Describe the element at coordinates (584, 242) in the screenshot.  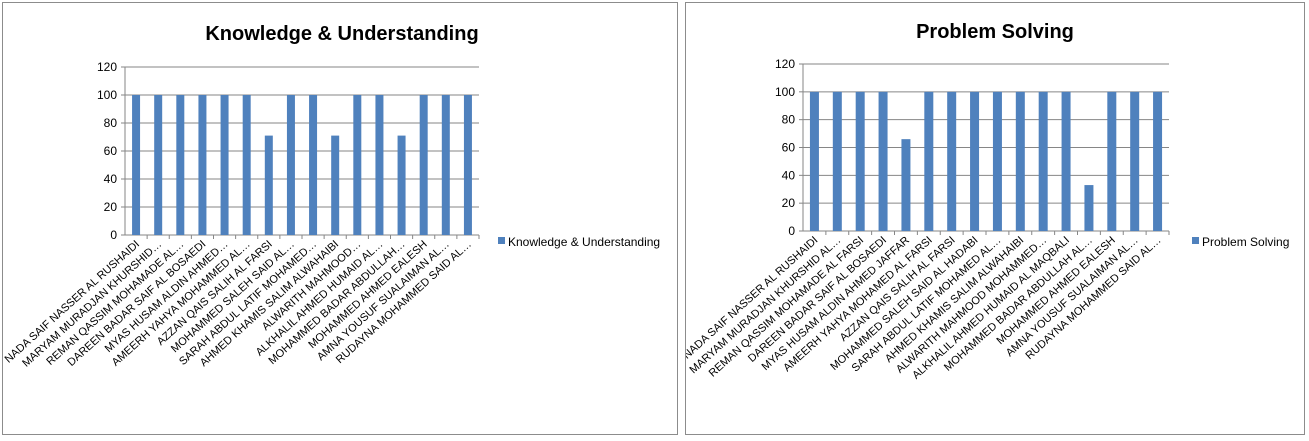
I see `legend-label: Knowledge & Understanding` at that location.